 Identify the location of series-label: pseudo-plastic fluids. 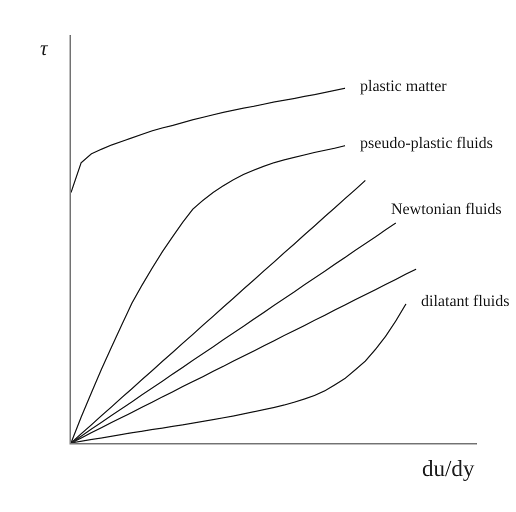
(426, 143).